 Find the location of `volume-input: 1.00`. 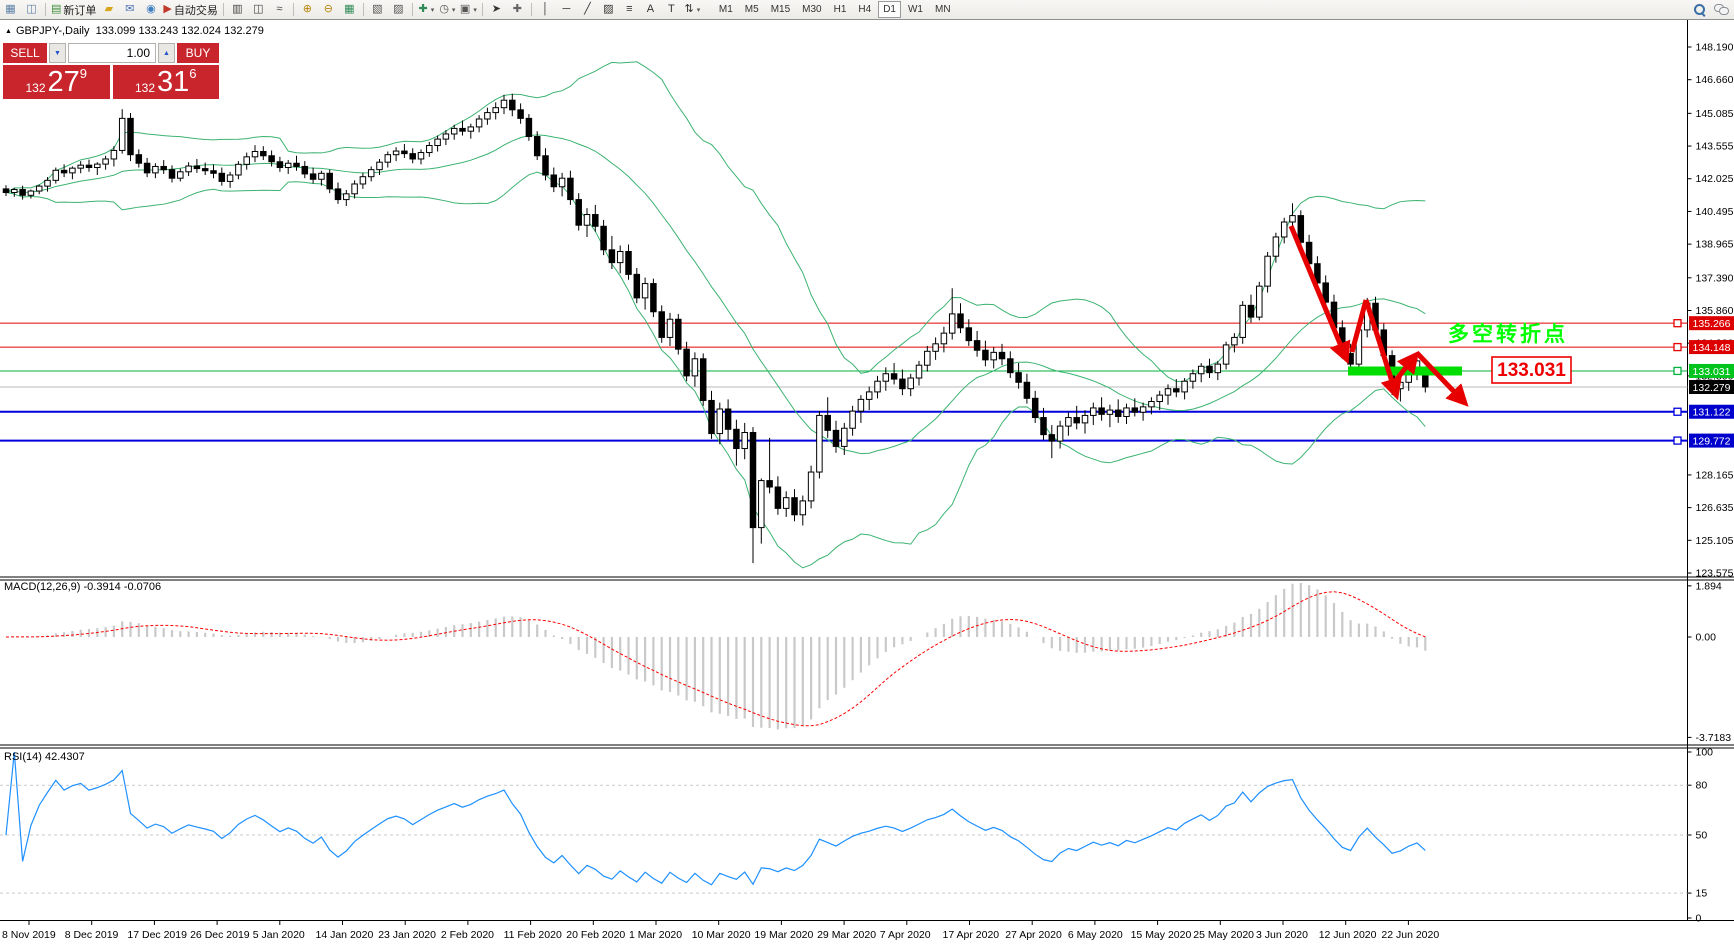

volume-input: 1.00 is located at coordinates (112, 53).